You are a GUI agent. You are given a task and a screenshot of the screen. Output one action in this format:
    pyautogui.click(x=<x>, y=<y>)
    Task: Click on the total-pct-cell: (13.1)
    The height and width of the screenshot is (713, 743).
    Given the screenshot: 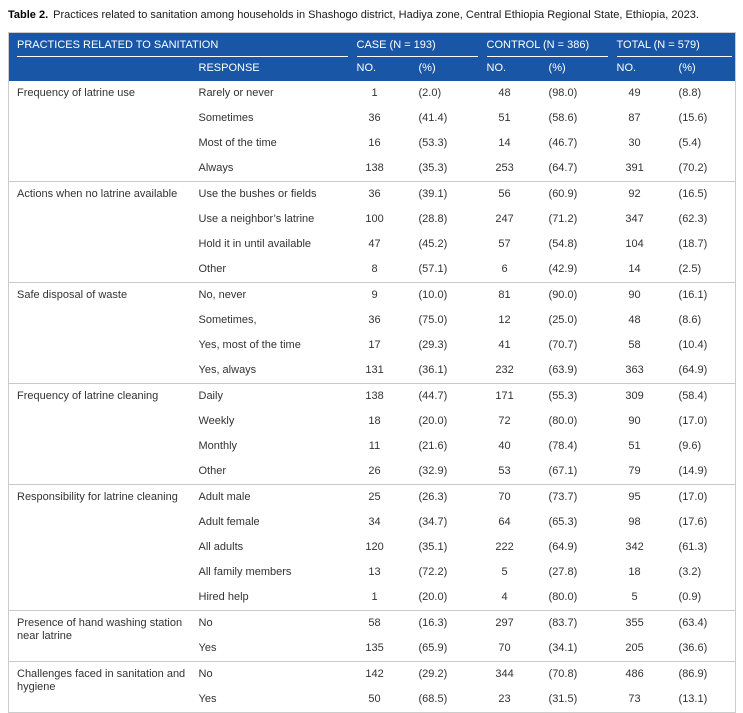 What is the action you would take?
    pyautogui.click(x=693, y=699)
    